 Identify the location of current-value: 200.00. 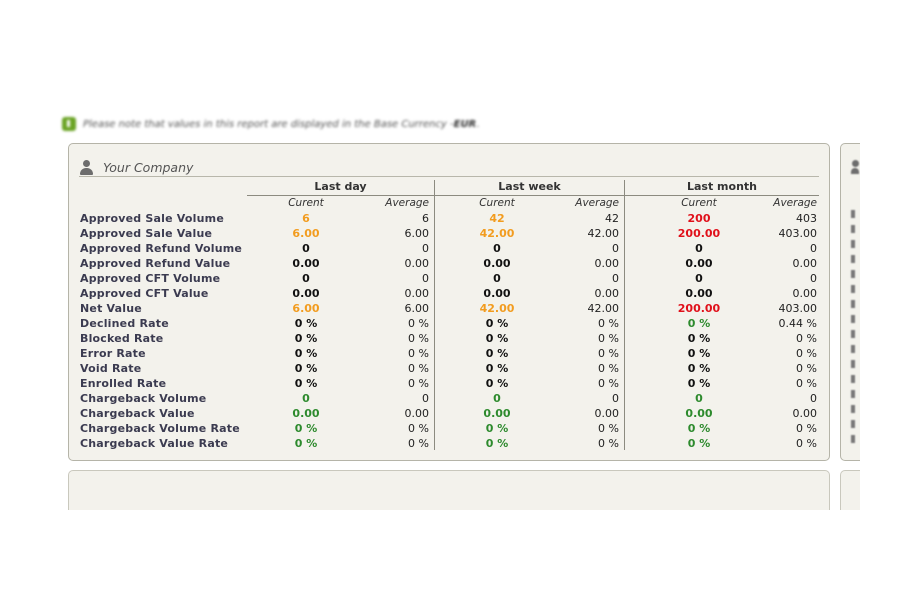
(699, 233).